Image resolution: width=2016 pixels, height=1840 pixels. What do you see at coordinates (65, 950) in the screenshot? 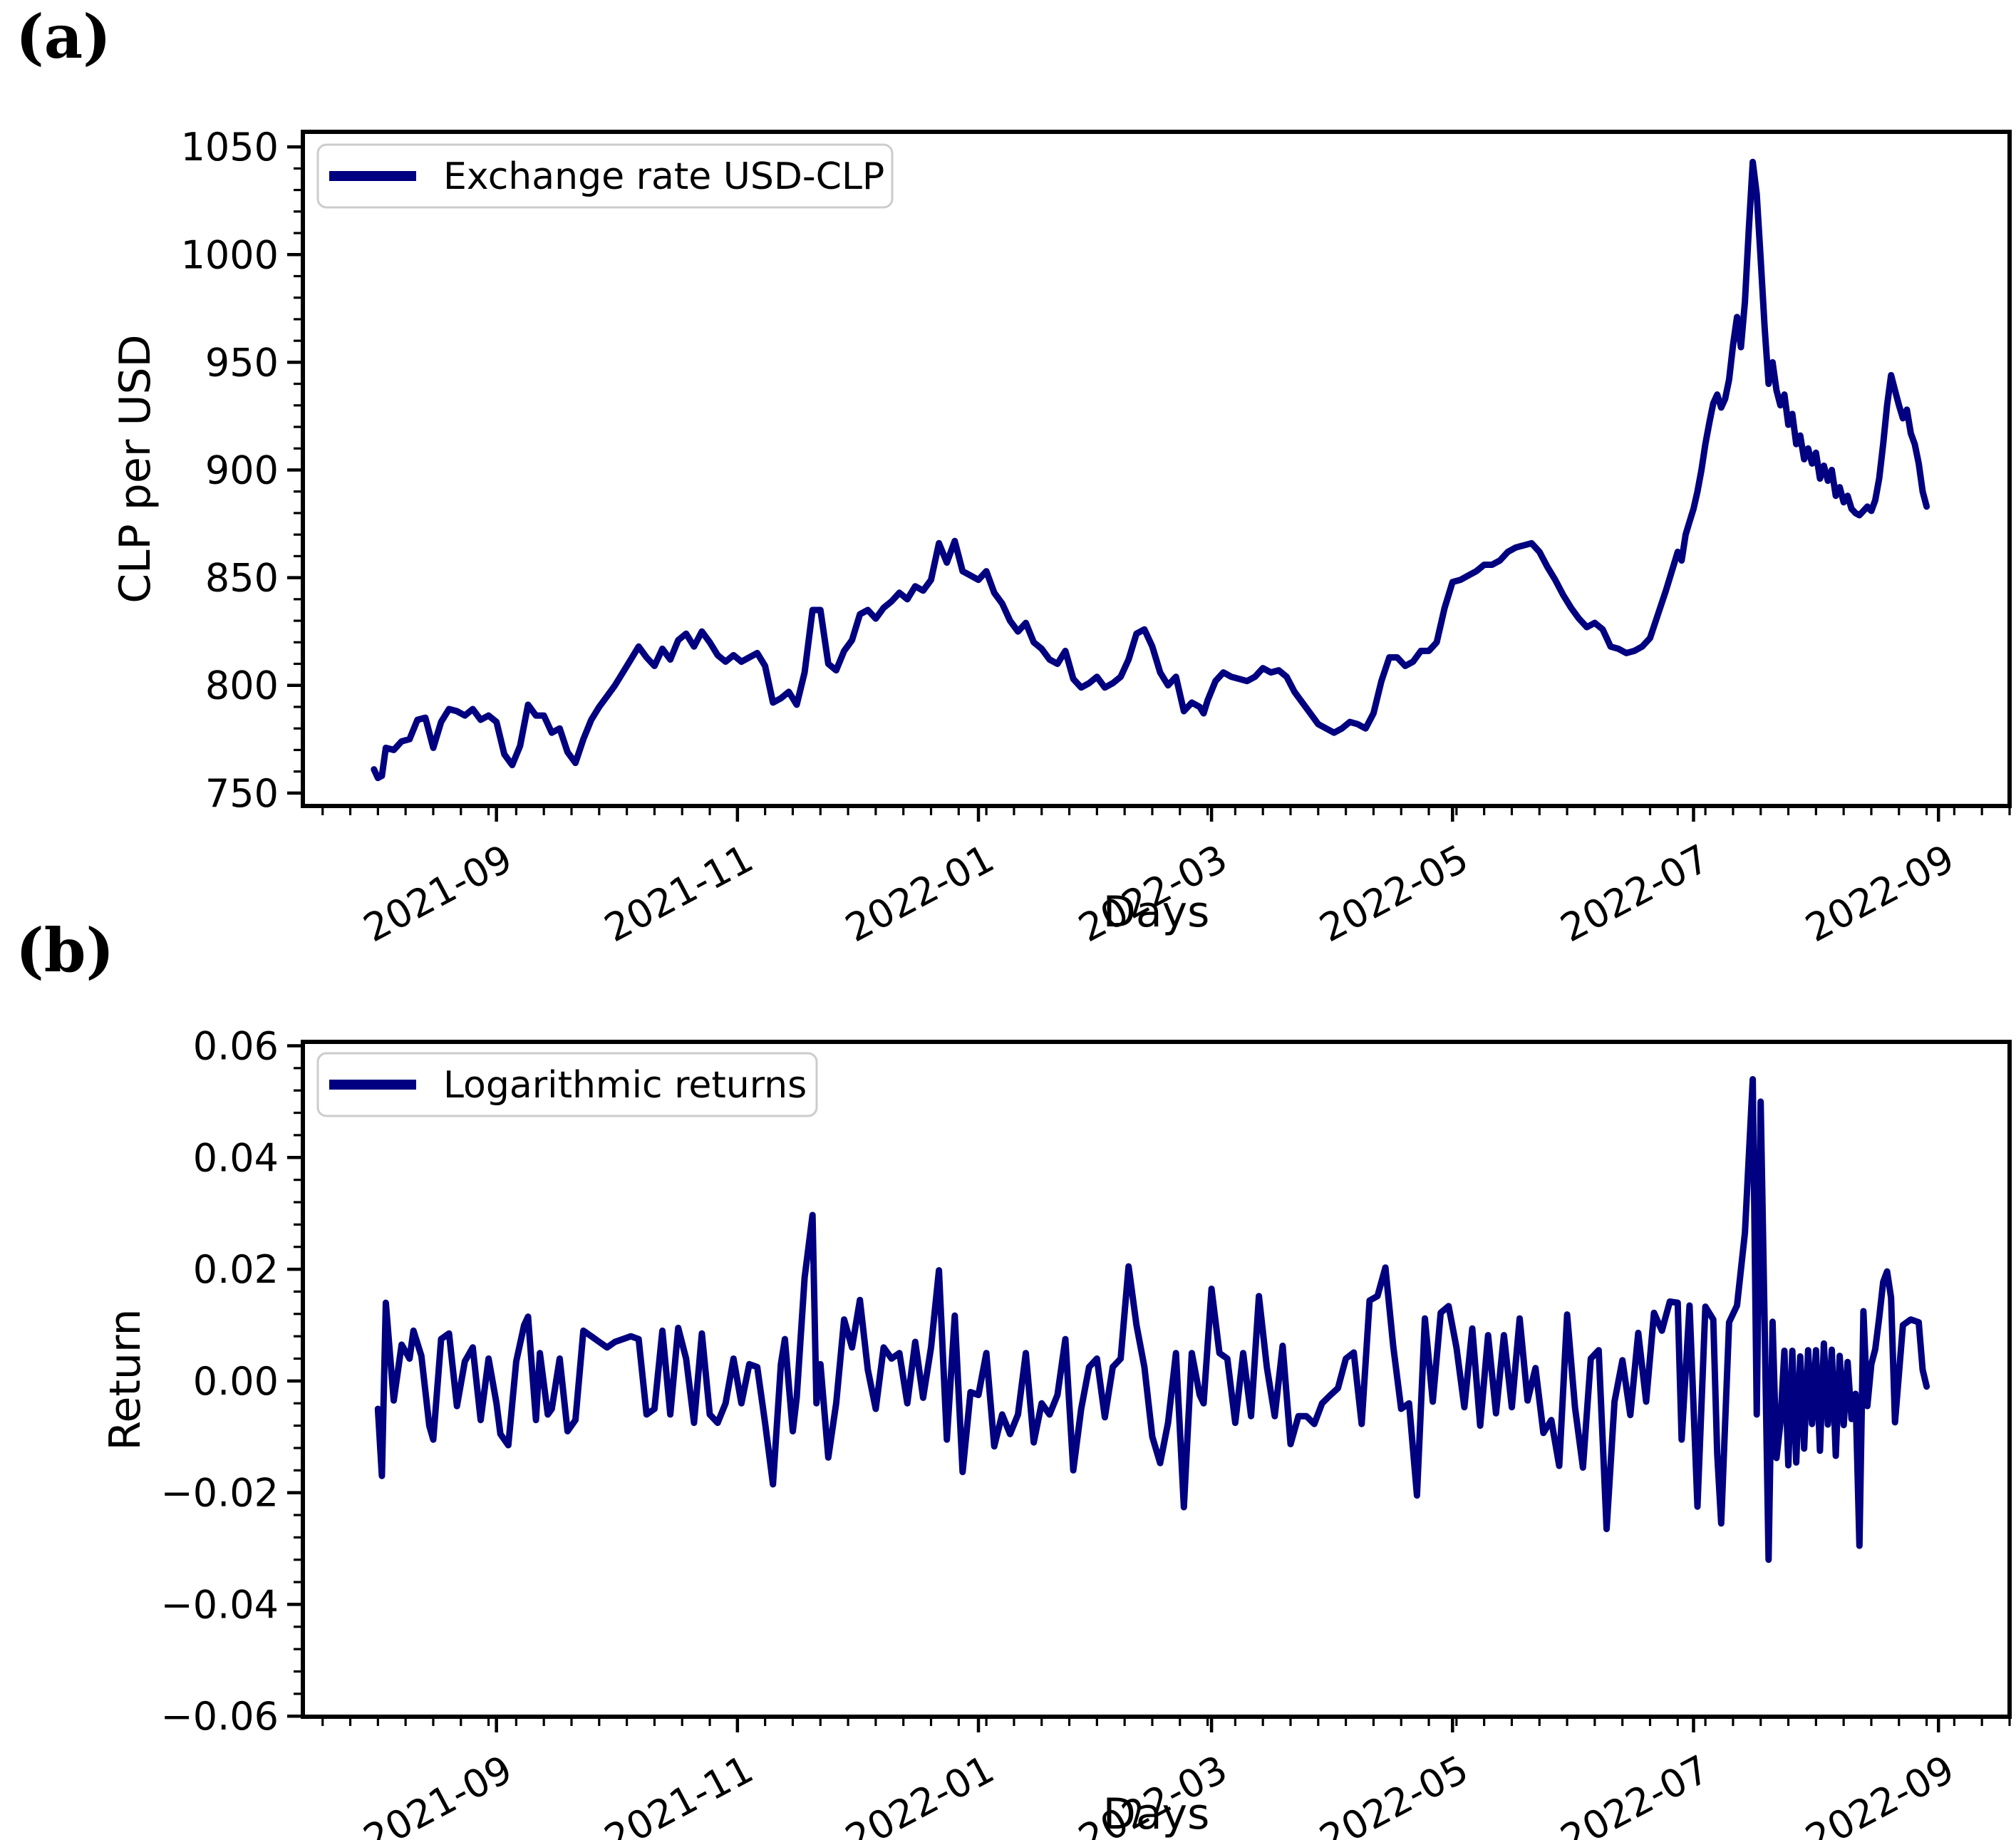
I see `panel-b-label: (b)` at bounding box center [65, 950].